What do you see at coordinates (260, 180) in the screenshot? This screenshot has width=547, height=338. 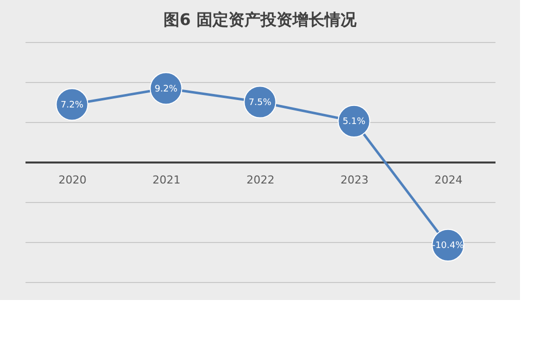 I see `x-tick-label: 2022` at bounding box center [260, 180].